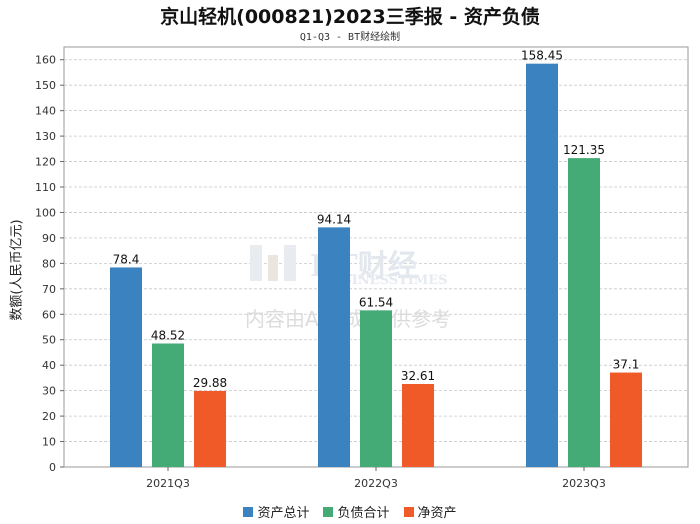 The image size is (700, 524). Describe the element at coordinates (334, 219) in the screenshot. I see `data-label: 94.14` at that location.